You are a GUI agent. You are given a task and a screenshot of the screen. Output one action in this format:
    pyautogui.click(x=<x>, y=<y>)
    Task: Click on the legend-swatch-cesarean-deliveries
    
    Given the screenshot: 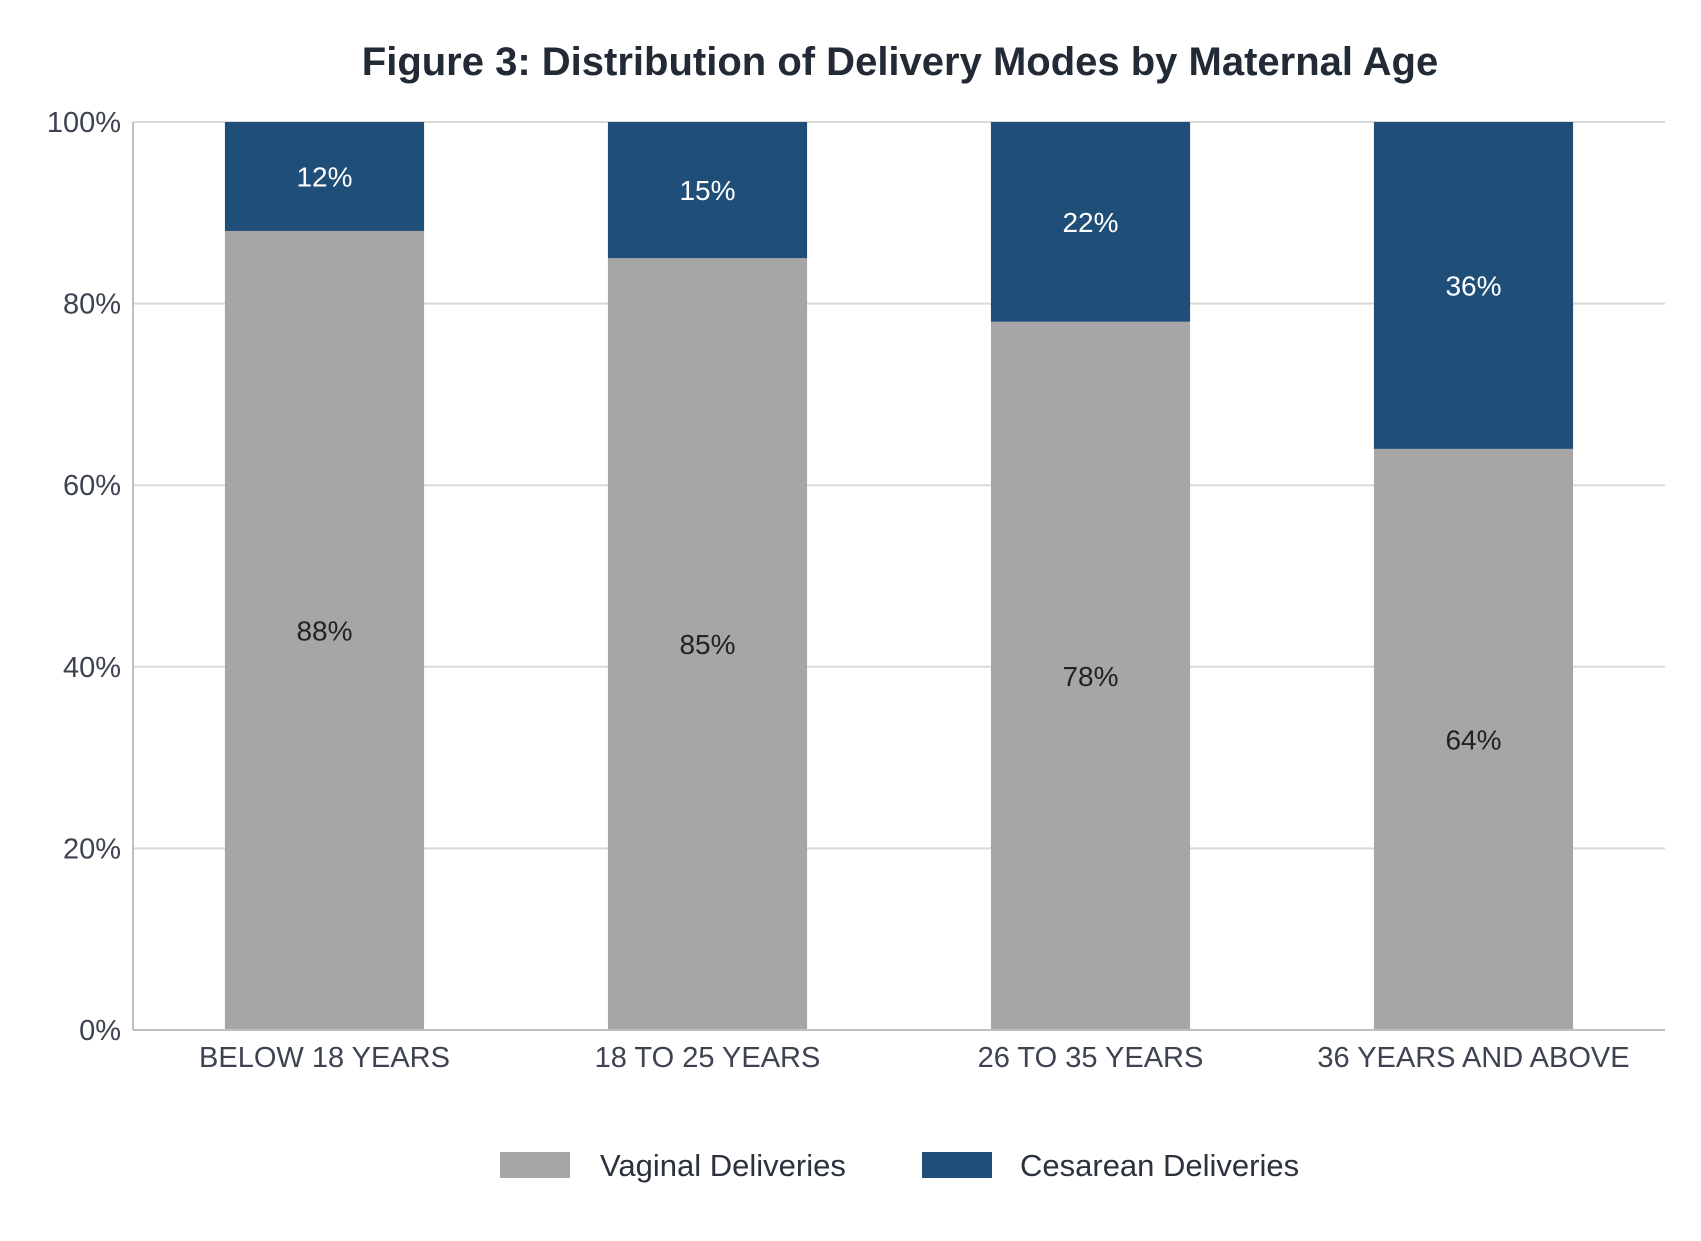 What is the action you would take?
    pyautogui.click(x=957, y=1165)
    